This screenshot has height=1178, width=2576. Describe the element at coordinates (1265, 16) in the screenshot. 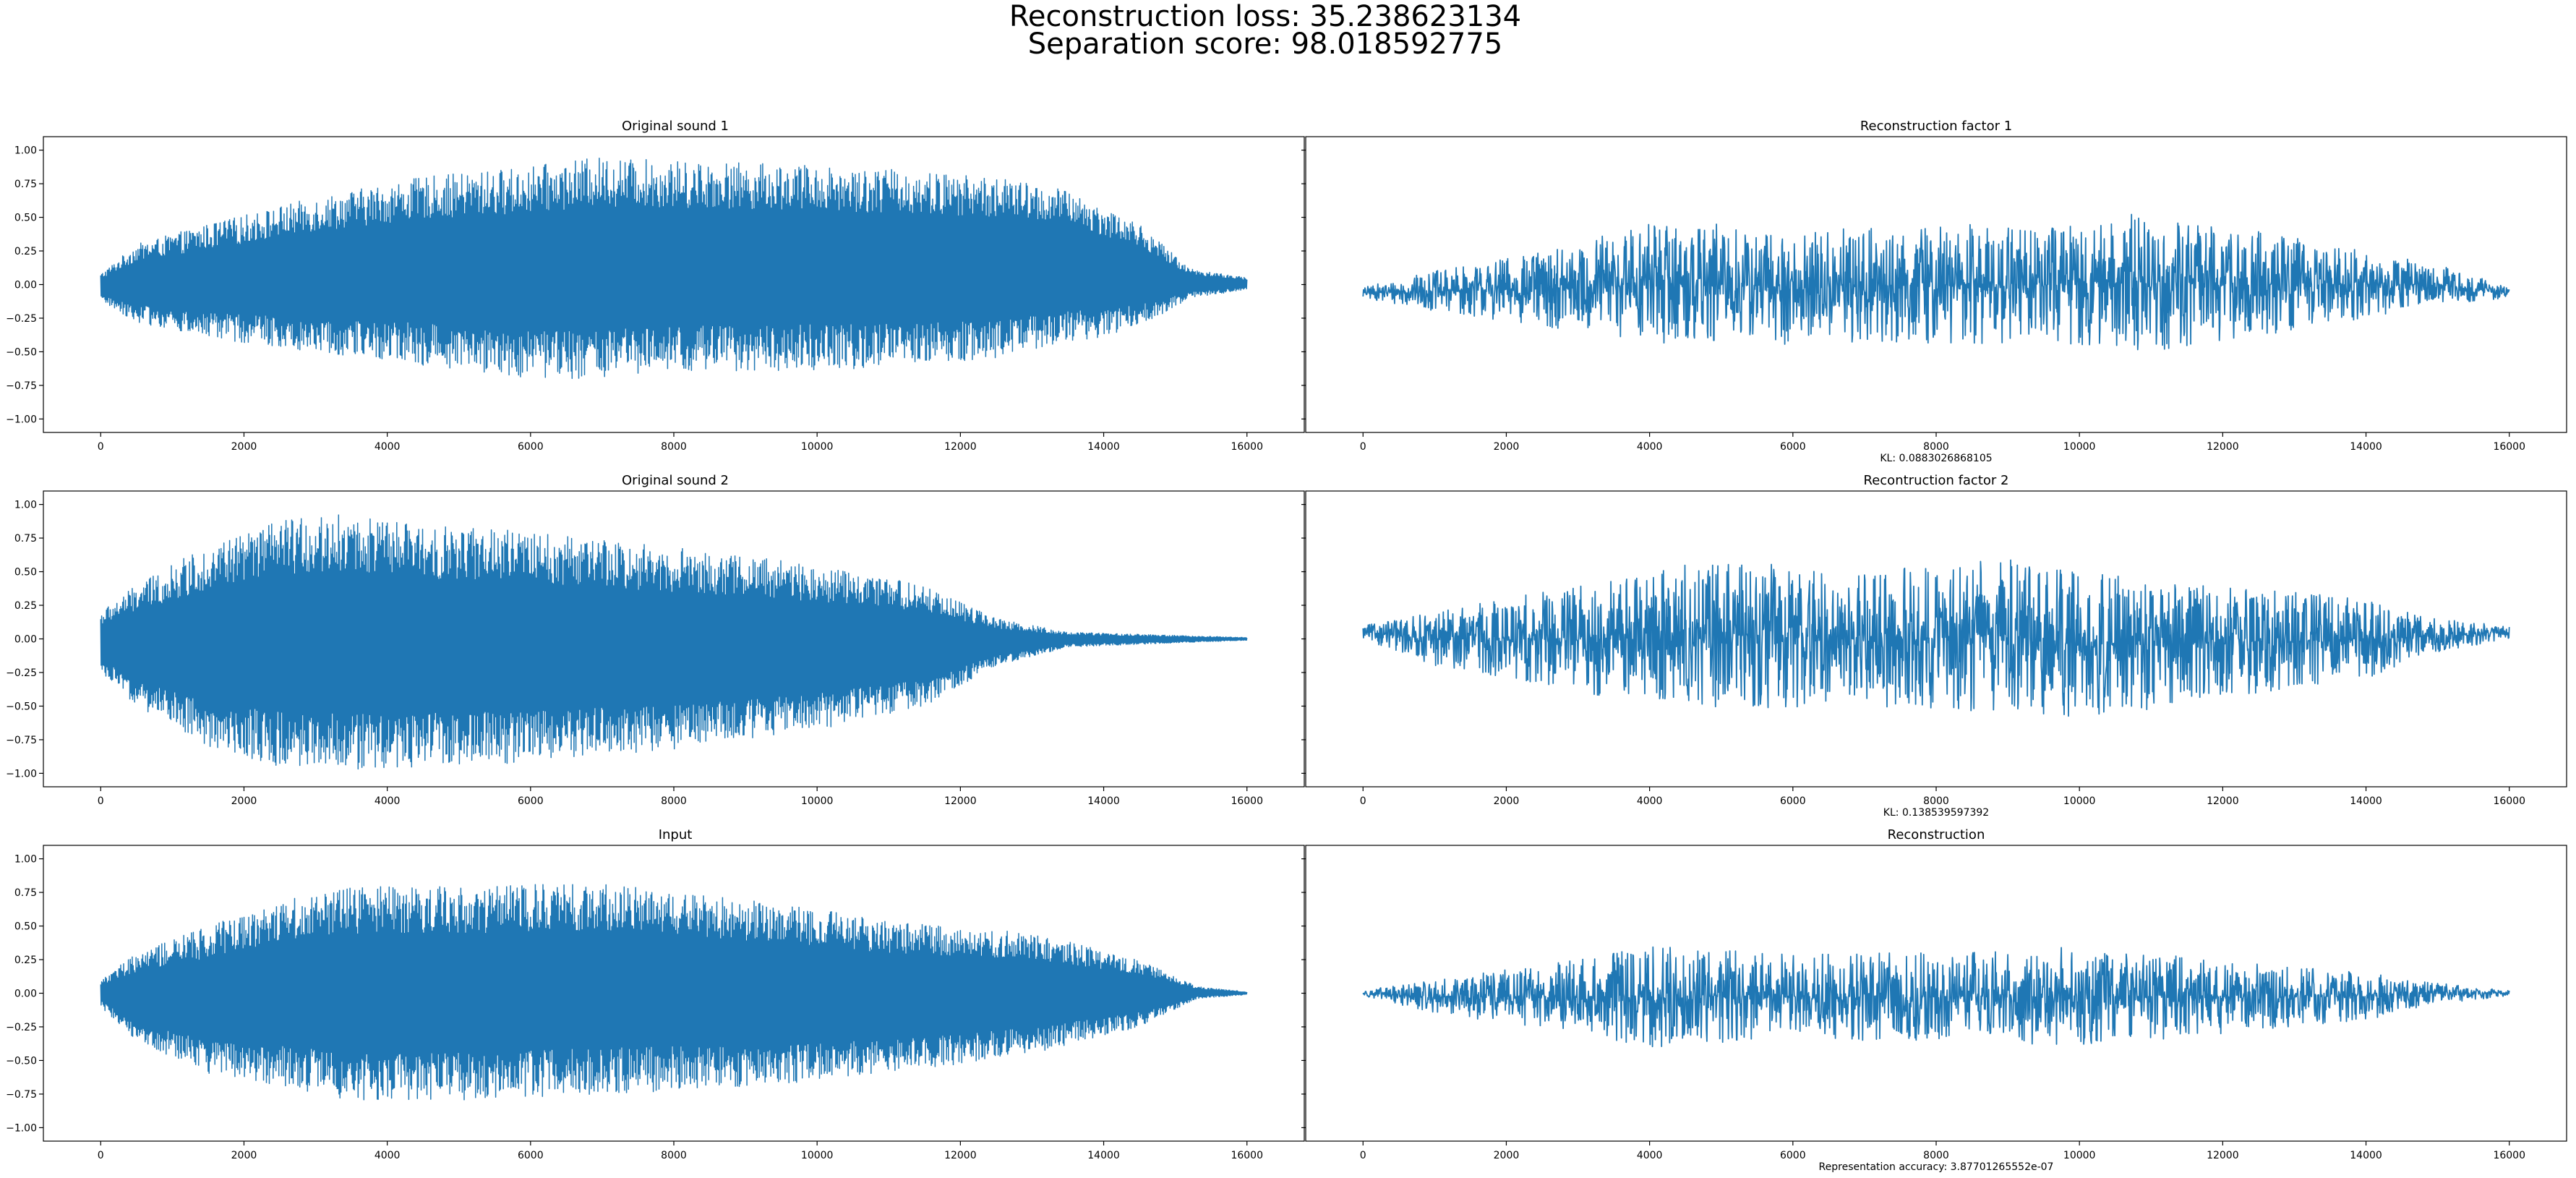

I see `figure-title-line1: Reconstruction loss: 35.238623134` at that location.